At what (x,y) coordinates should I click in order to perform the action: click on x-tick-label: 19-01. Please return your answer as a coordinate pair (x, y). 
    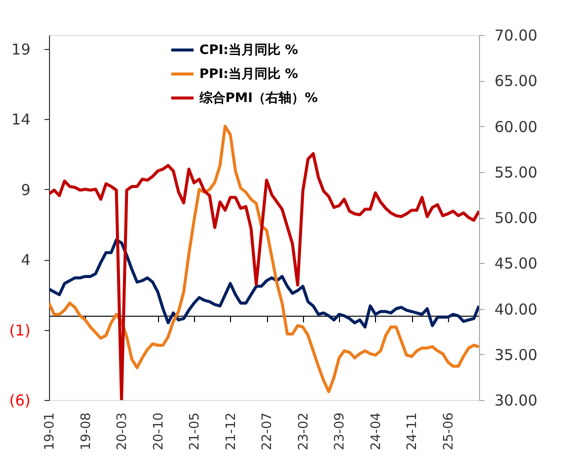
    Looking at the image, I should click on (50, 431).